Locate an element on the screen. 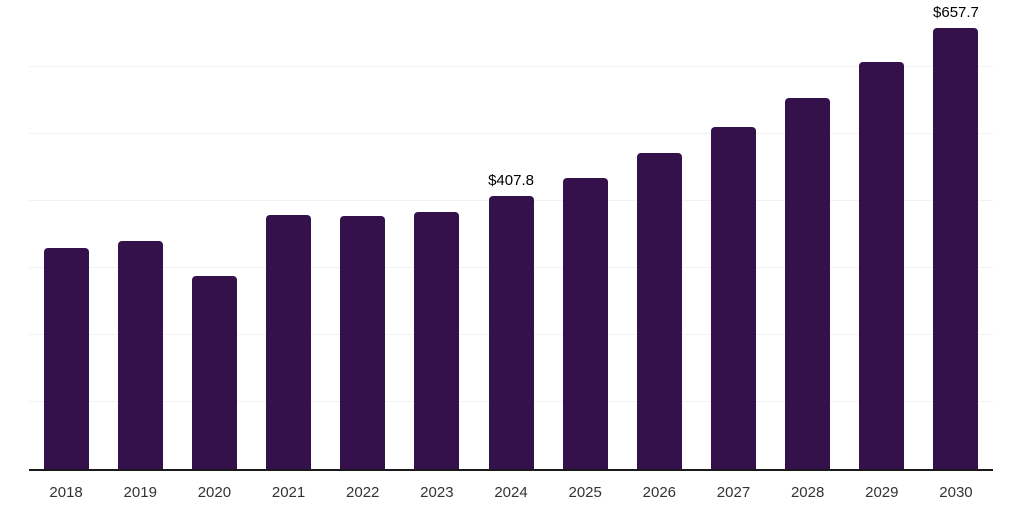 Image resolution: width=1024 pixels, height=512 pixels. x-axis-tick-label: 2020 is located at coordinates (214, 492).